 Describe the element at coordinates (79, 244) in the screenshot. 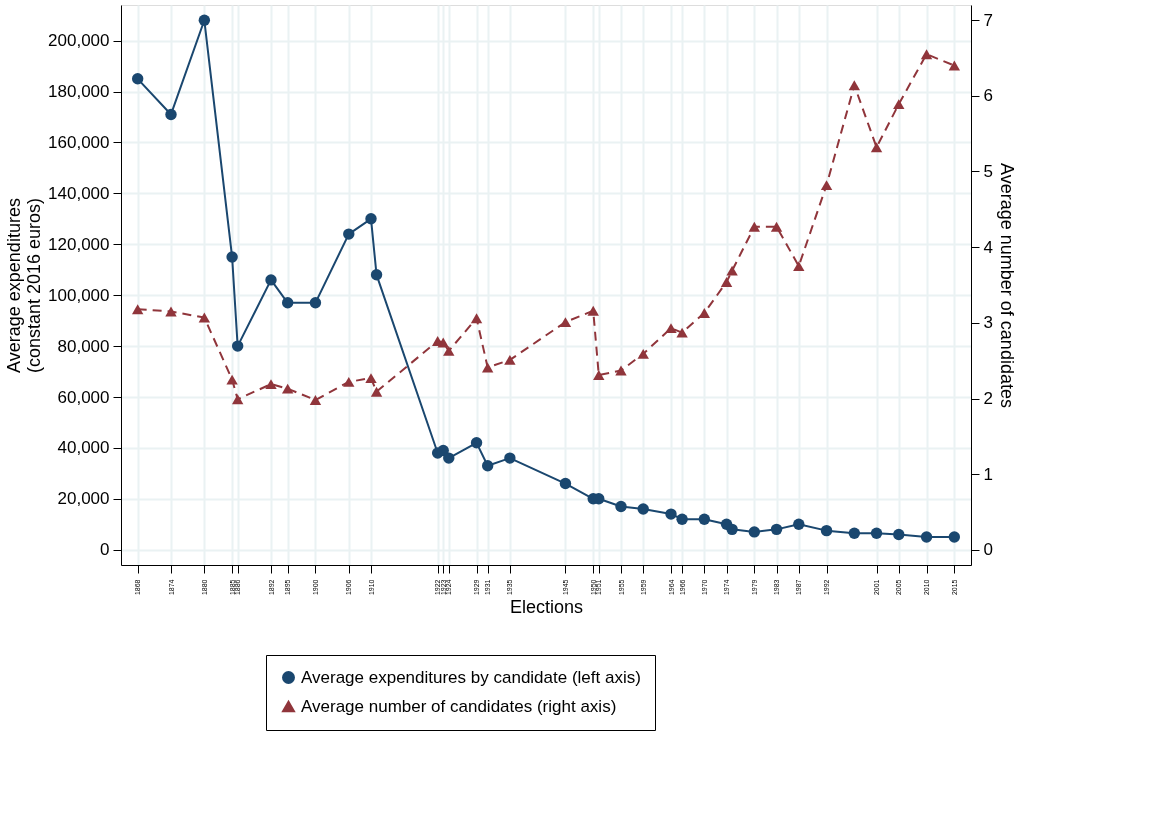

I see `y-tick-label: 120,000` at that location.